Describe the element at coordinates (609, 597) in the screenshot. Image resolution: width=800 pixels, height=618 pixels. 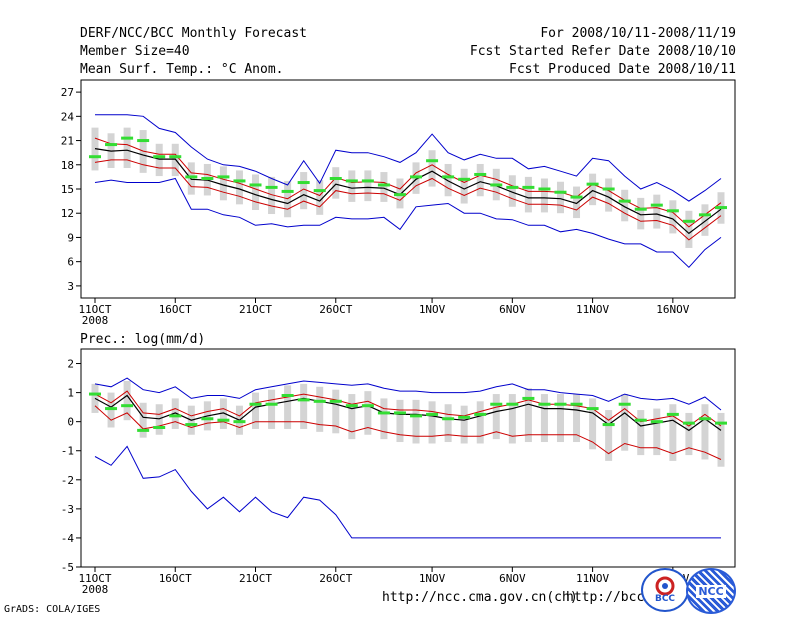
I see `bcc-url: http://bcc.` at that location.